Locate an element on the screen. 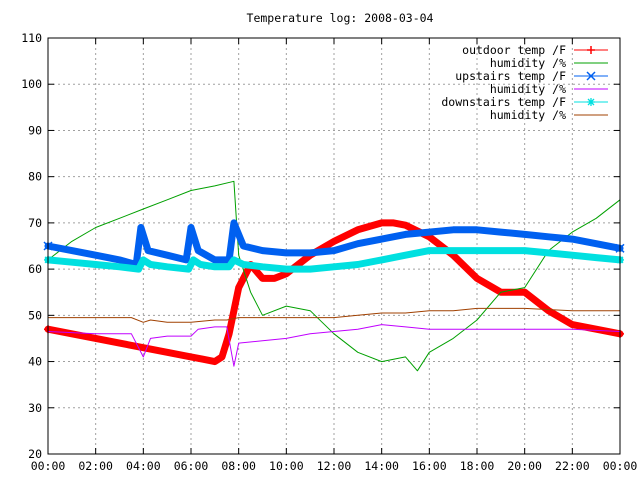 The width and height of the screenshot is (640, 480). x-tick-label: 02:00 is located at coordinates (95, 466).